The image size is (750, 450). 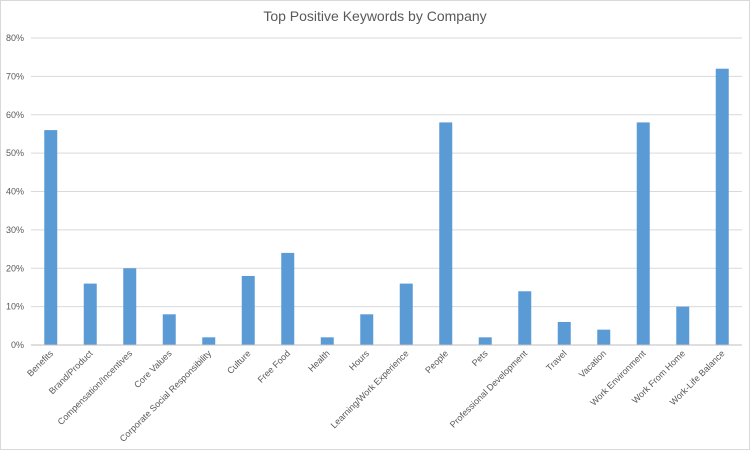 I want to click on x-tick-label: Benefits, so click(x=40, y=363).